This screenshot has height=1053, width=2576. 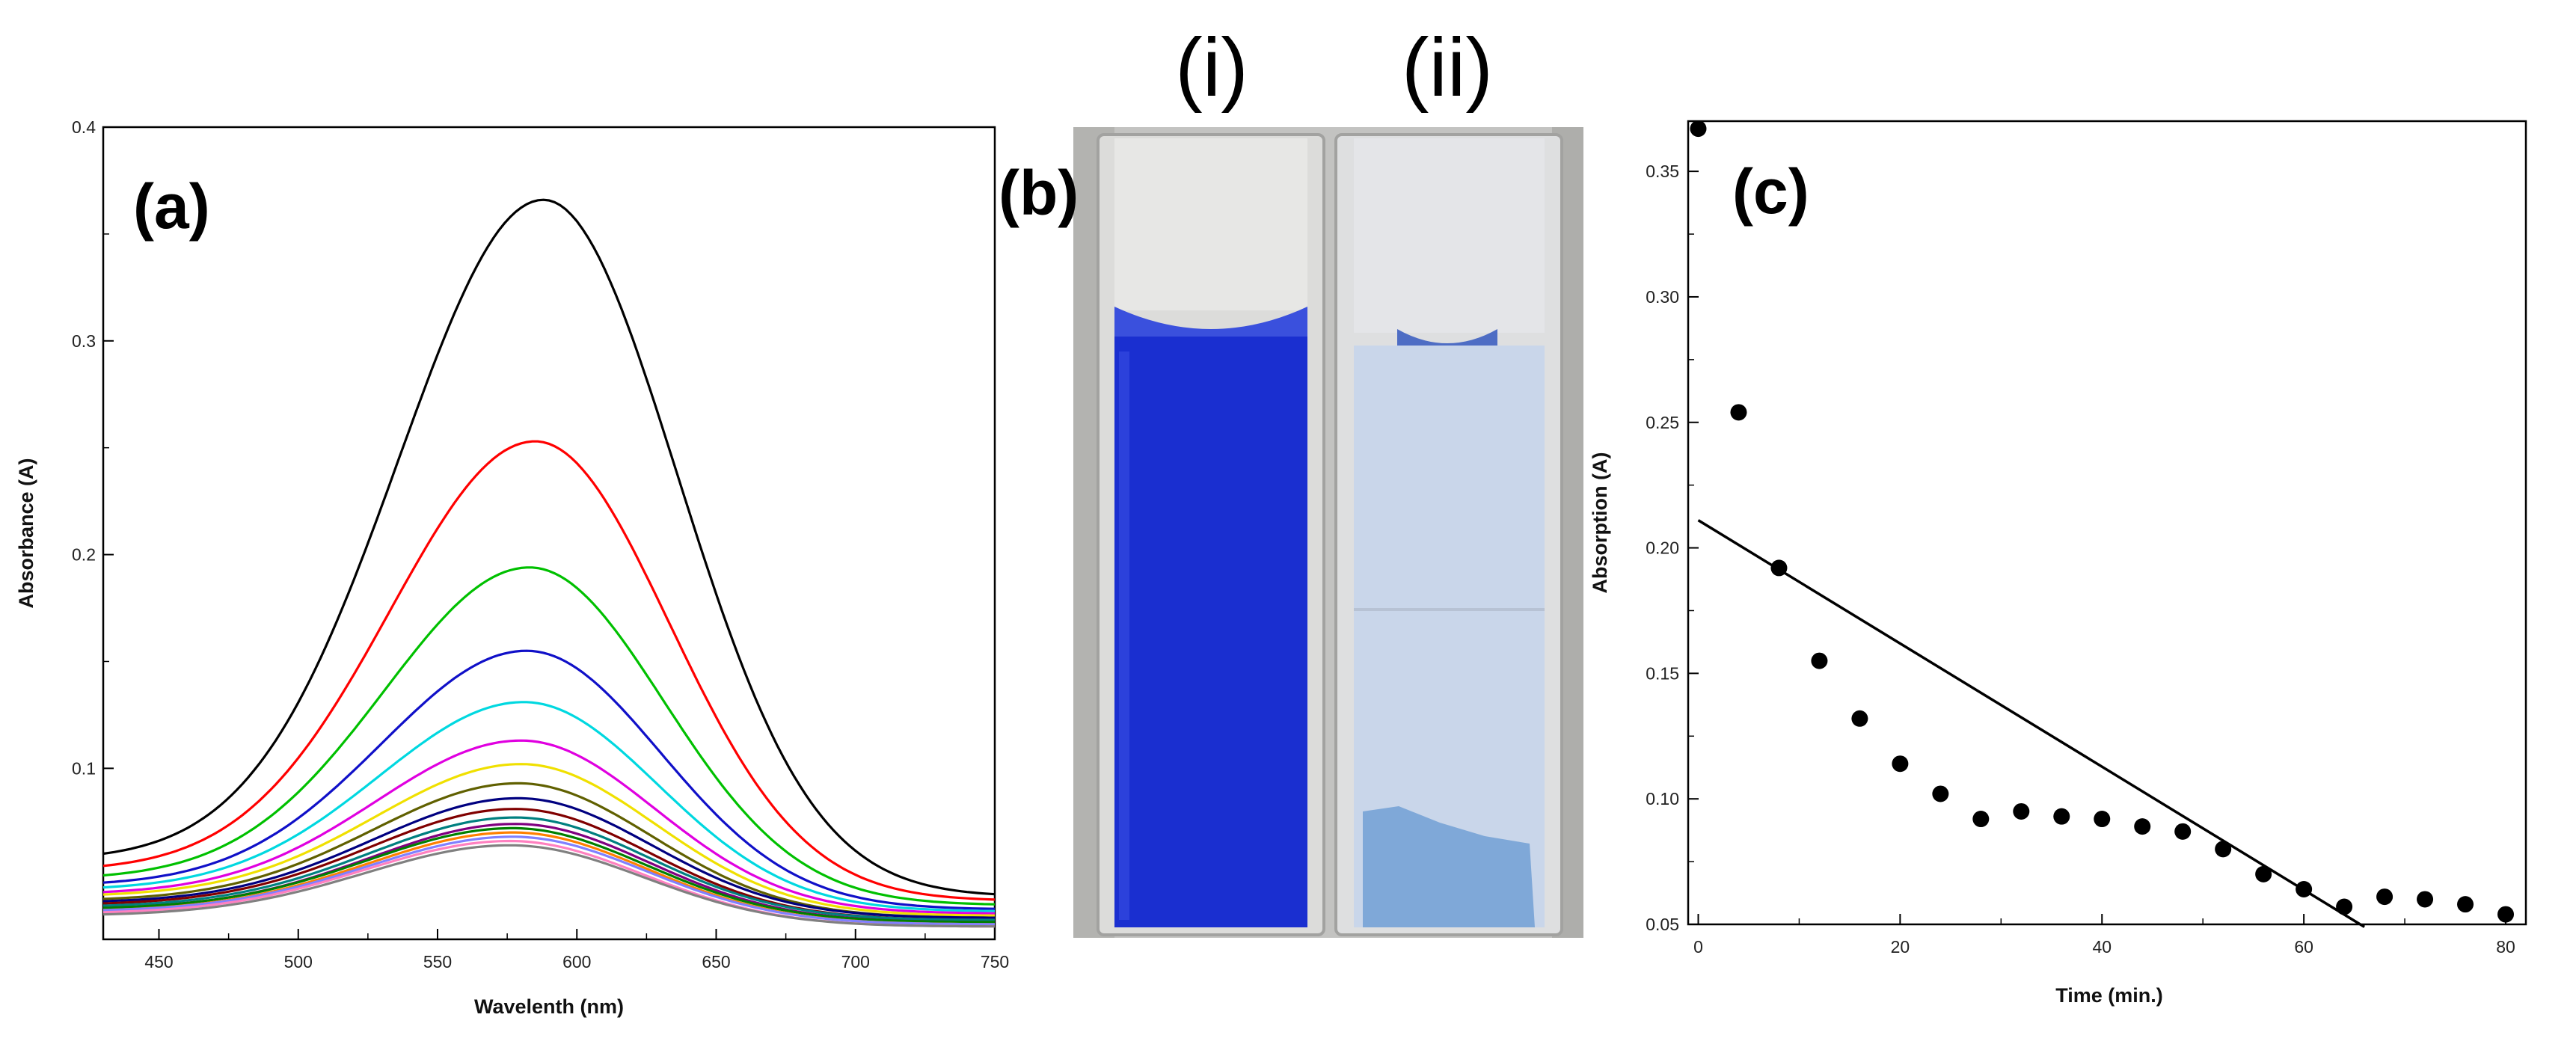 I want to click on panel-b-label: (b), so click(x=1039, y=193).